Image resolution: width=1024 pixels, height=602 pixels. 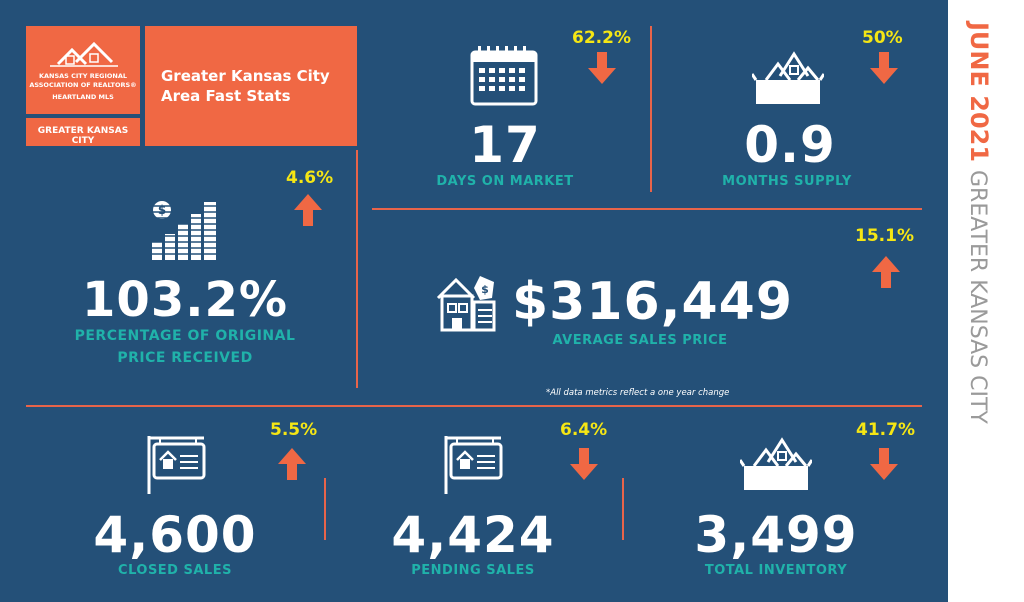 I want to click on pct-original-price-label-1: PERCENTAGE OF ORIGINAL, so click(x=185, y=336).